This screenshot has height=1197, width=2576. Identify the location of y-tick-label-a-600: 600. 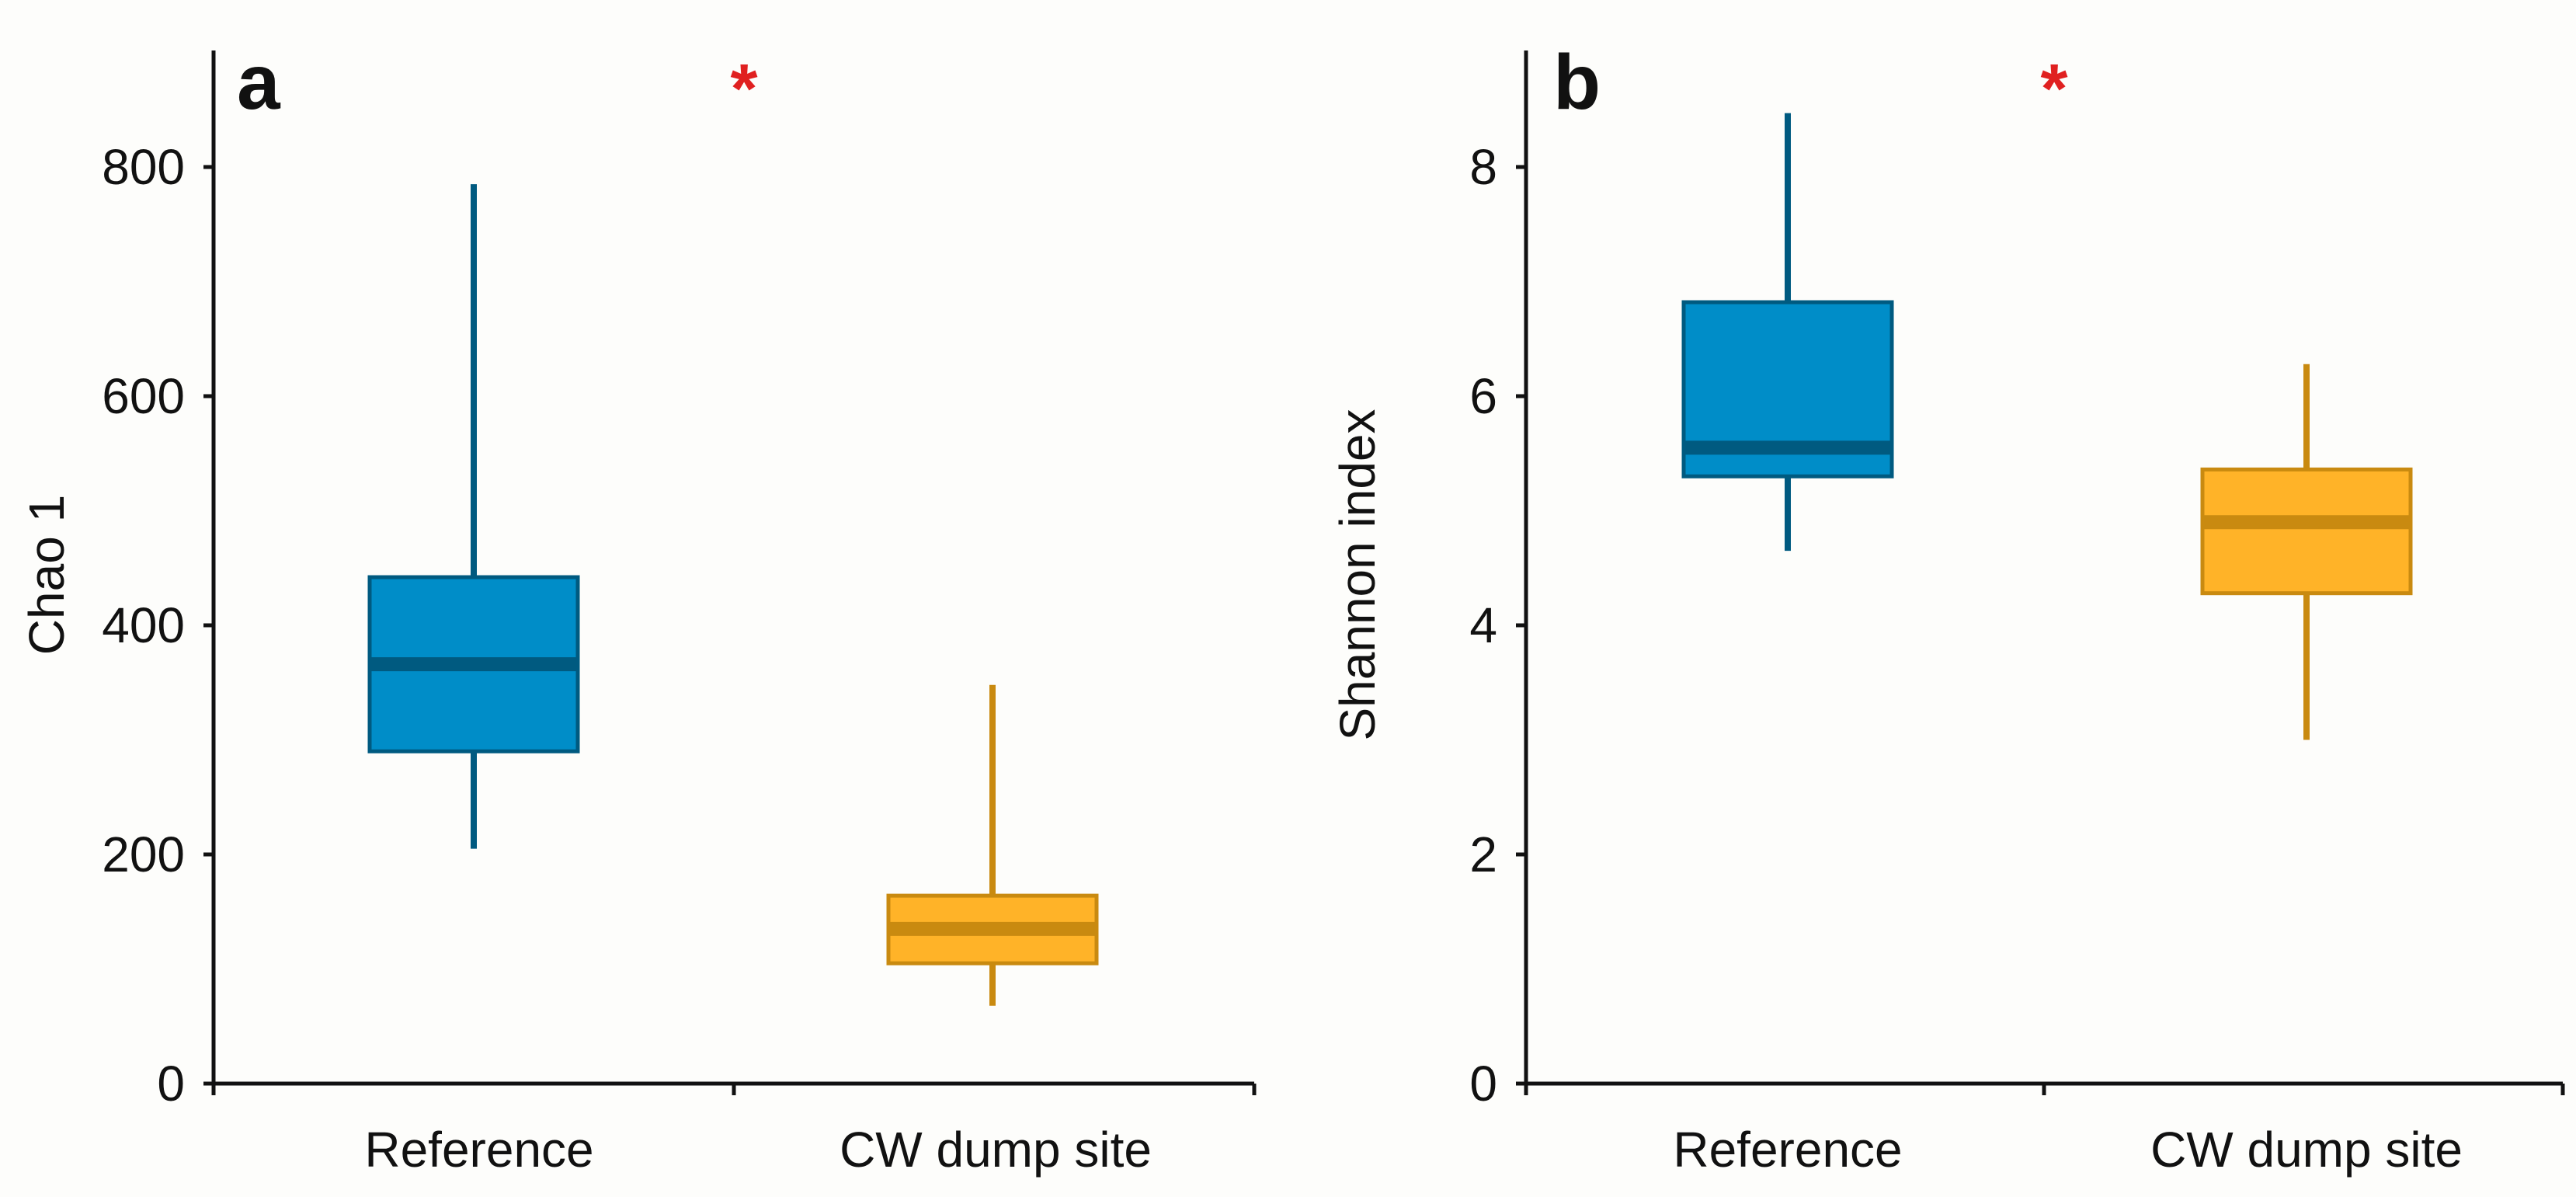
(143, 396).